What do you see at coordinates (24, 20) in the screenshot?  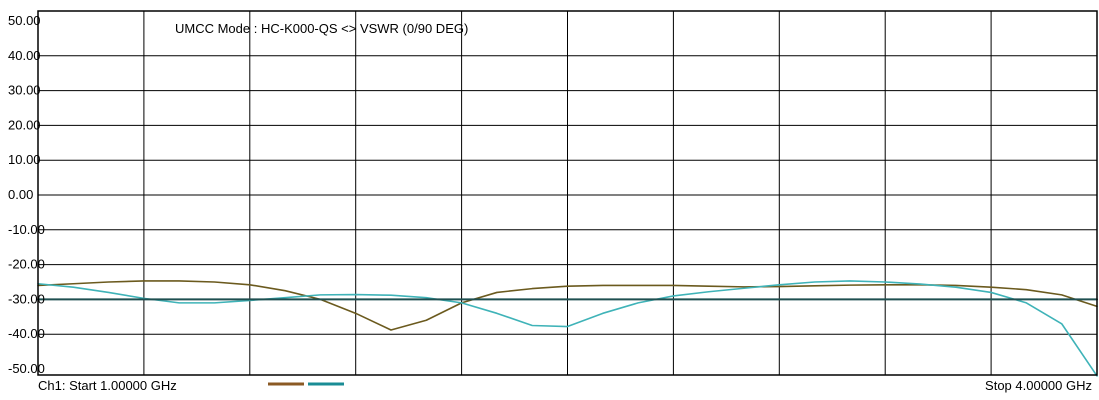 I see `y-tick-label: 50.00` at bounding box center [24, 20].